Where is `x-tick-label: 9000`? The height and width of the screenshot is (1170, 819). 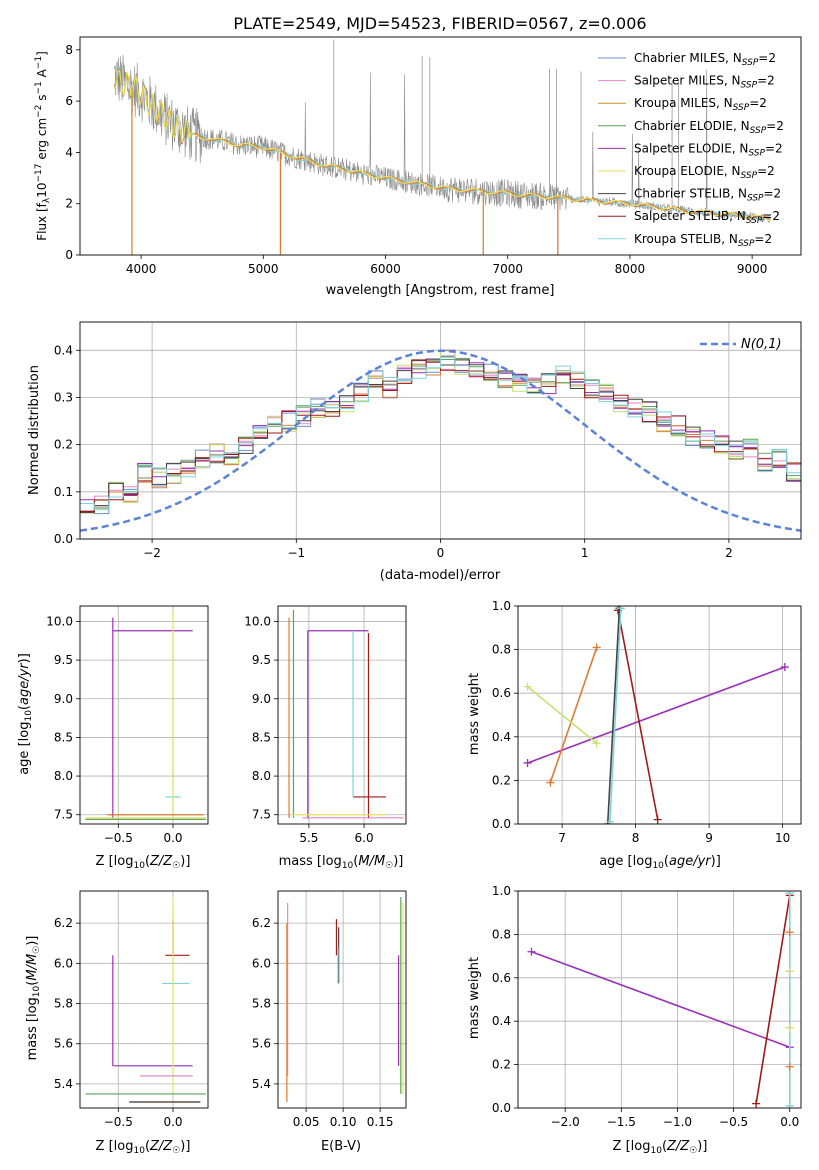 x-tick-label: 9000 is located at coordinates (752, 269).